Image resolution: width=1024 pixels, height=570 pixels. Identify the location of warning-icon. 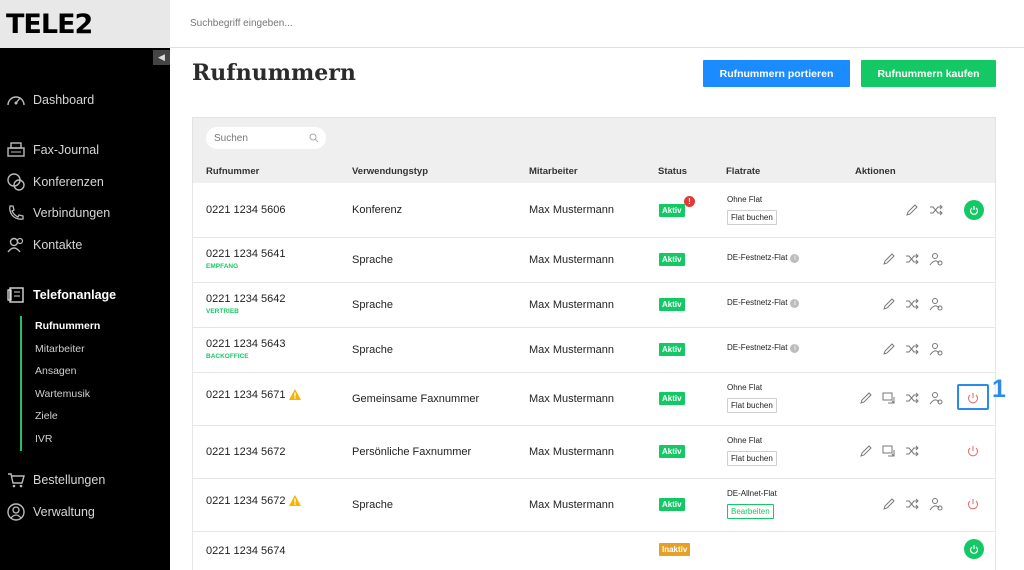
(294, 500).